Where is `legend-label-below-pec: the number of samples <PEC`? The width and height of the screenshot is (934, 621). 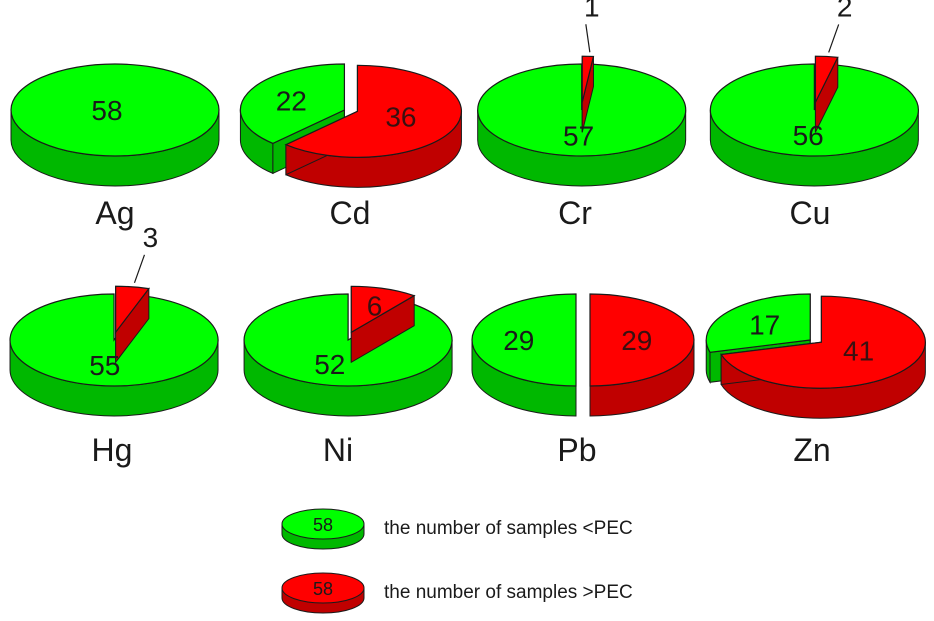 legend-label-below-pec: the number of samples <PEC is located at coordinates (508, 528).